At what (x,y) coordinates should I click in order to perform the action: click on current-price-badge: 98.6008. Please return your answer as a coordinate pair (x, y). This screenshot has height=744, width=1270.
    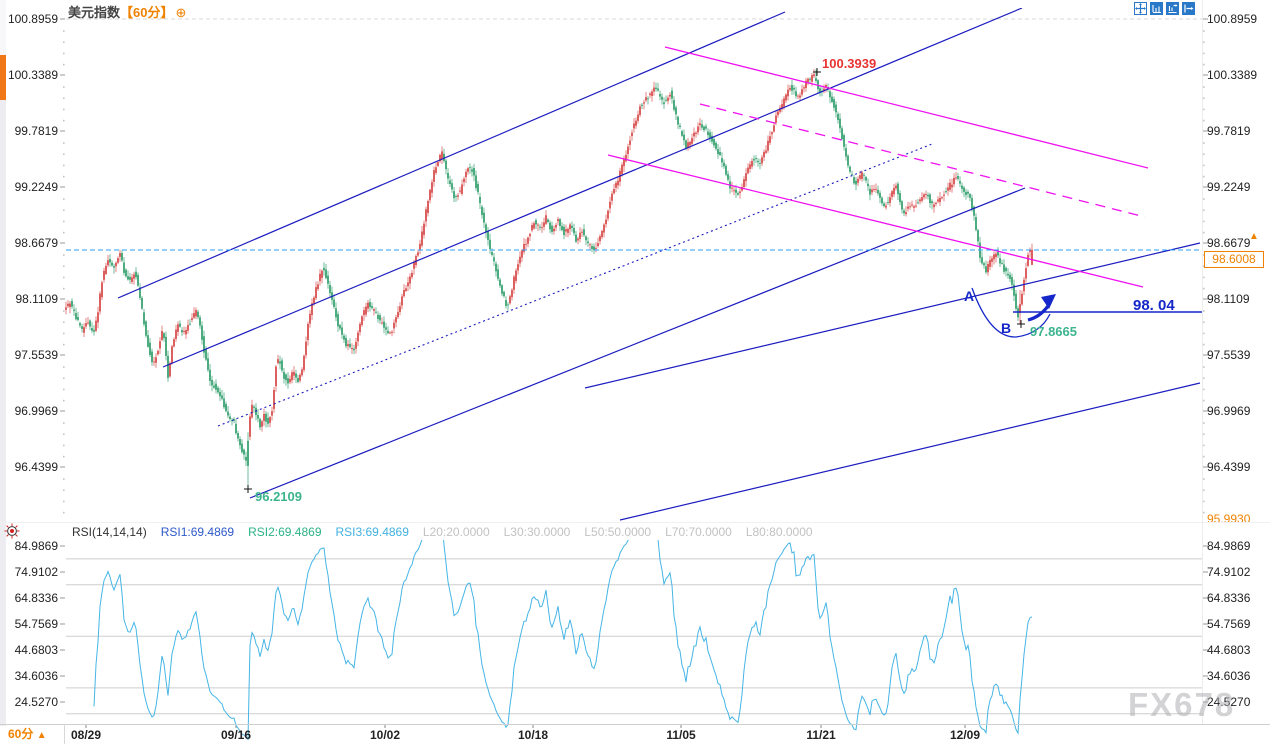
    Looking at the image, I should click on (1234, 259).